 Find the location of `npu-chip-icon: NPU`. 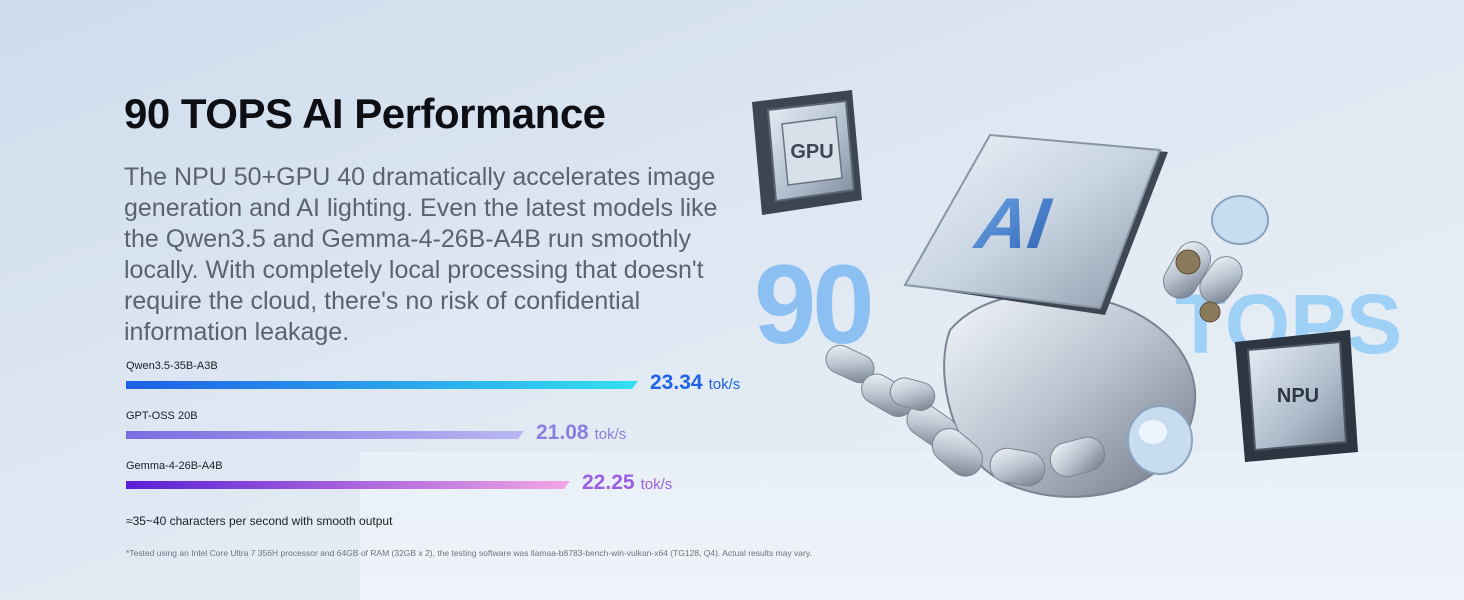

npu-chip-icon: NPU is located at coordinates (1296, 396).